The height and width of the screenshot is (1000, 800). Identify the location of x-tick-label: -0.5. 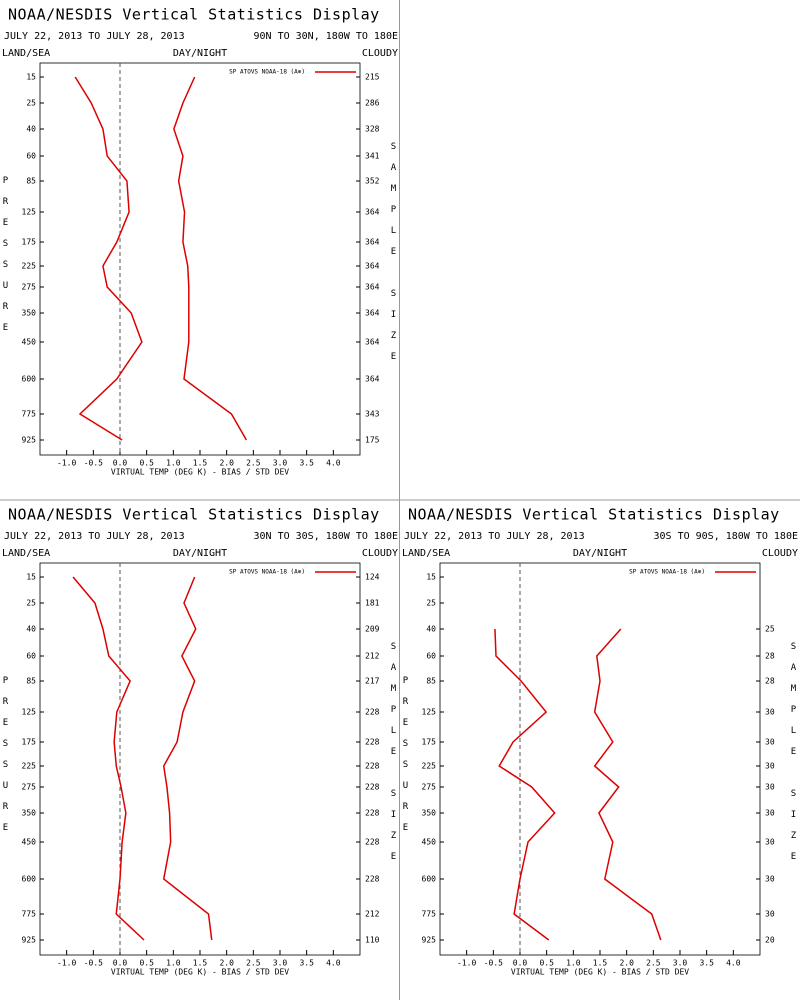
(493, 963).